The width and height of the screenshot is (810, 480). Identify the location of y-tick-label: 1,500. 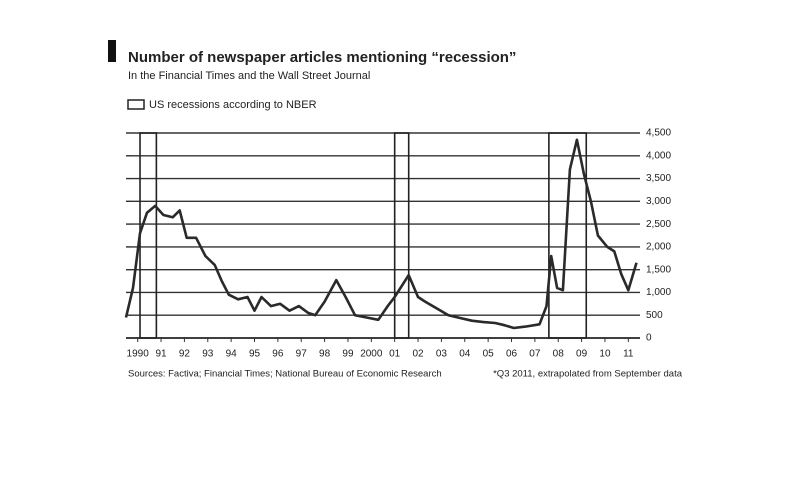
(658, 269).